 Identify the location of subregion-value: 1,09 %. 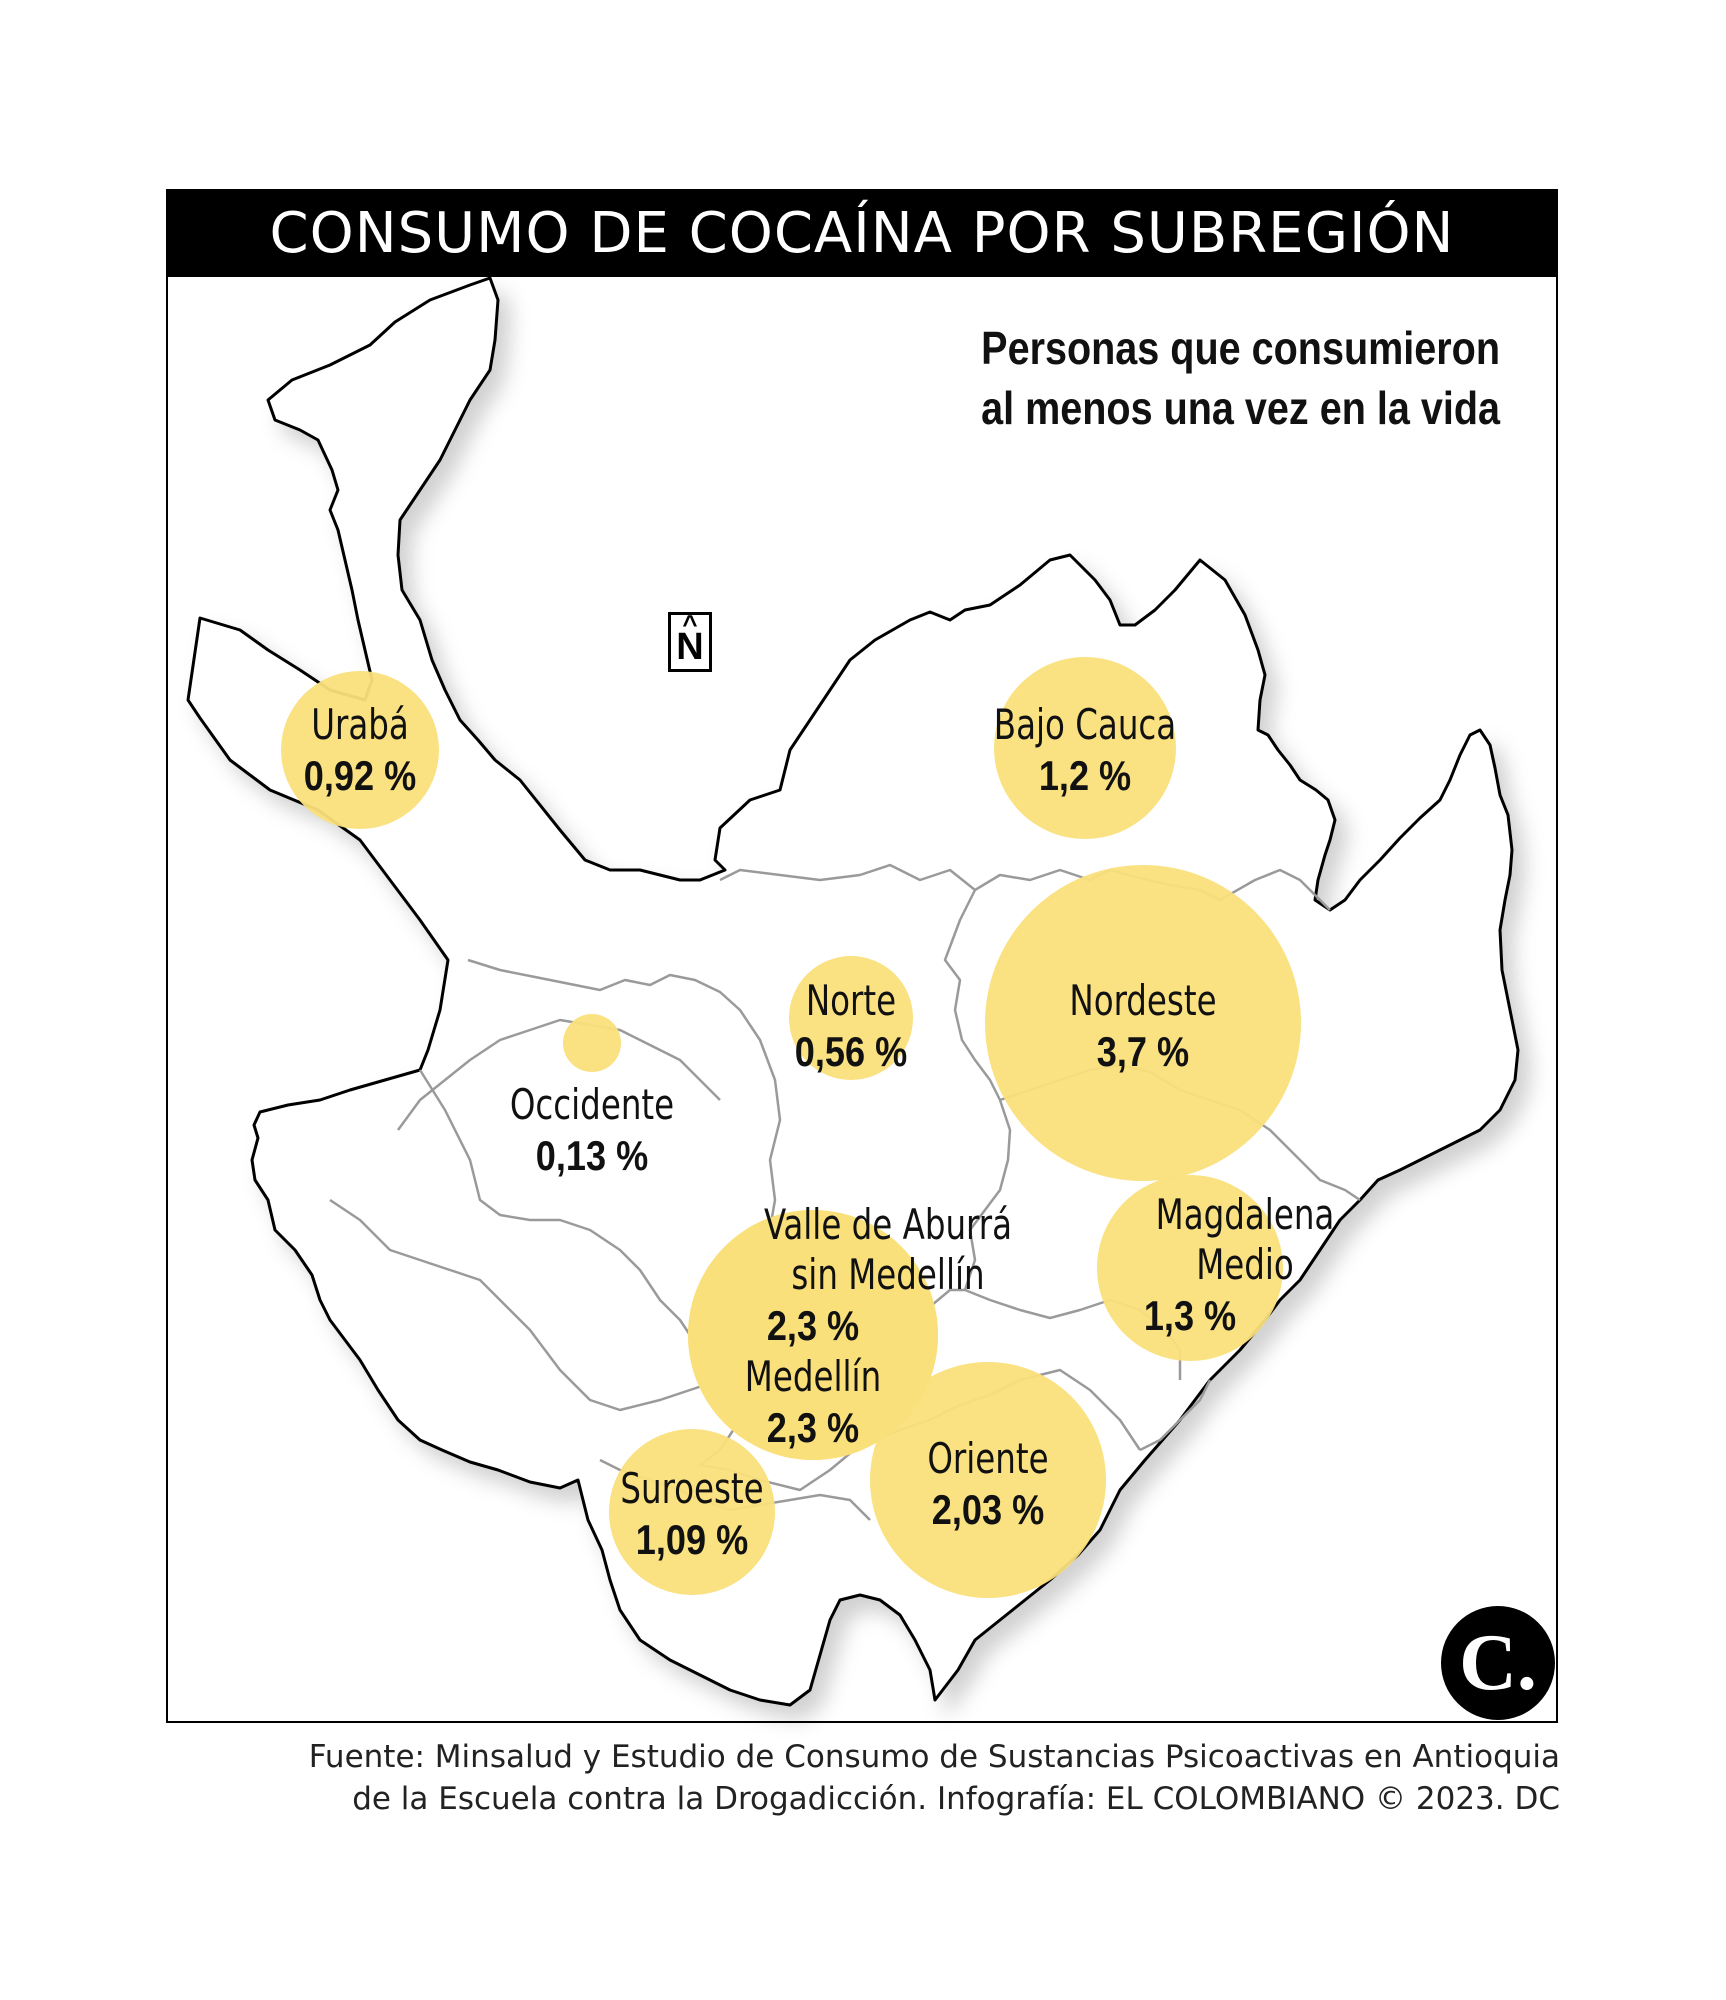
(692, 1539).